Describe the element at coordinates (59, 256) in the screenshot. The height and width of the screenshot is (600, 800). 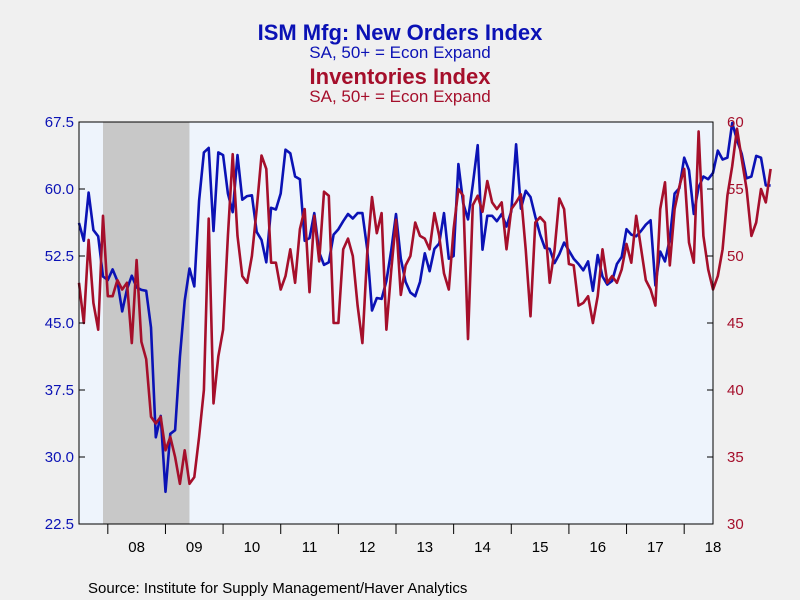
I see `y-left-tick-label: 52.5` at that location.